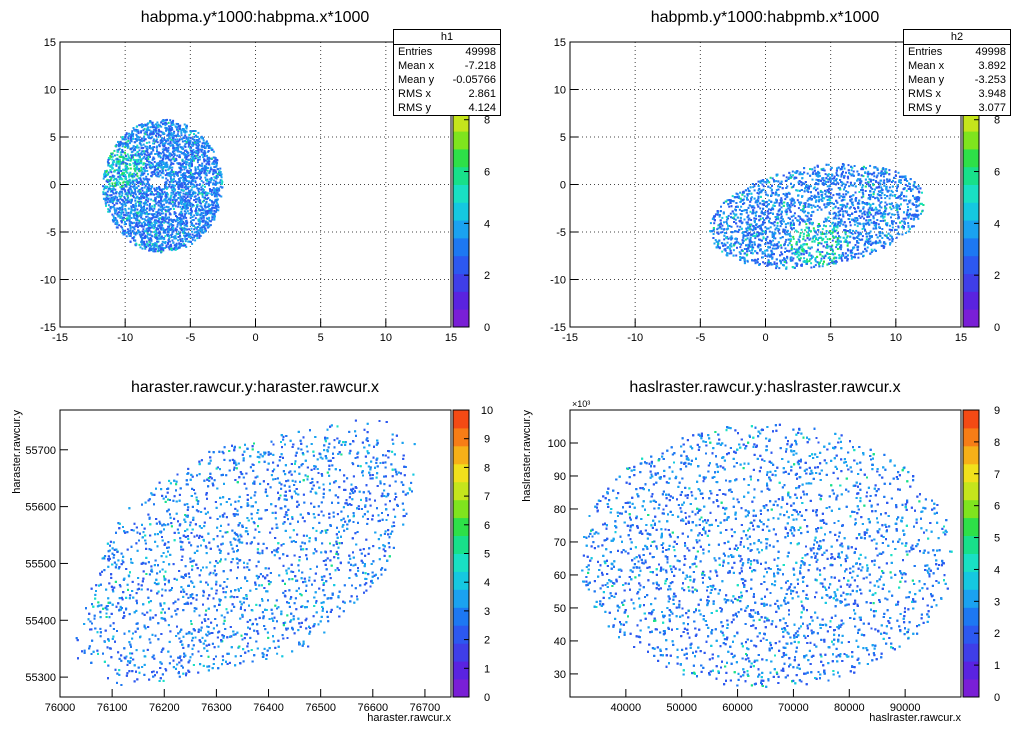 Image resolution: width=1020 pixels, height=740 pixels. Describe the element at coordinates (60, 708) in the screenshot. I see `x-tick-label: 76000` at that location.